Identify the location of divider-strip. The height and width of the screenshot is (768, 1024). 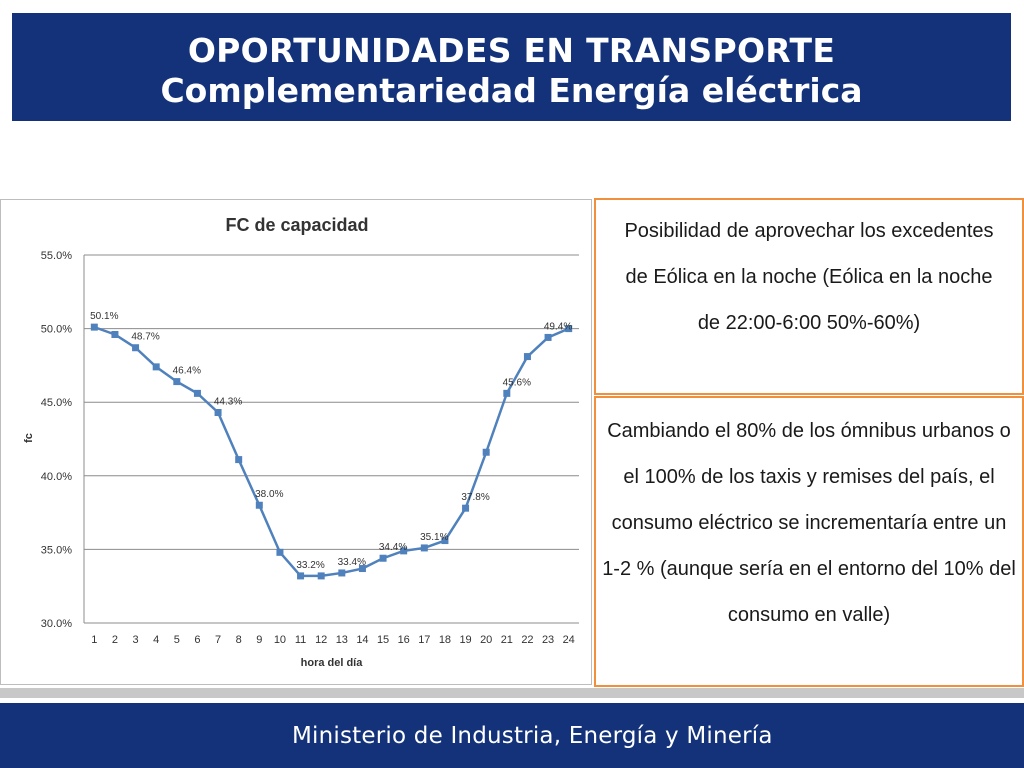
(512, 693).